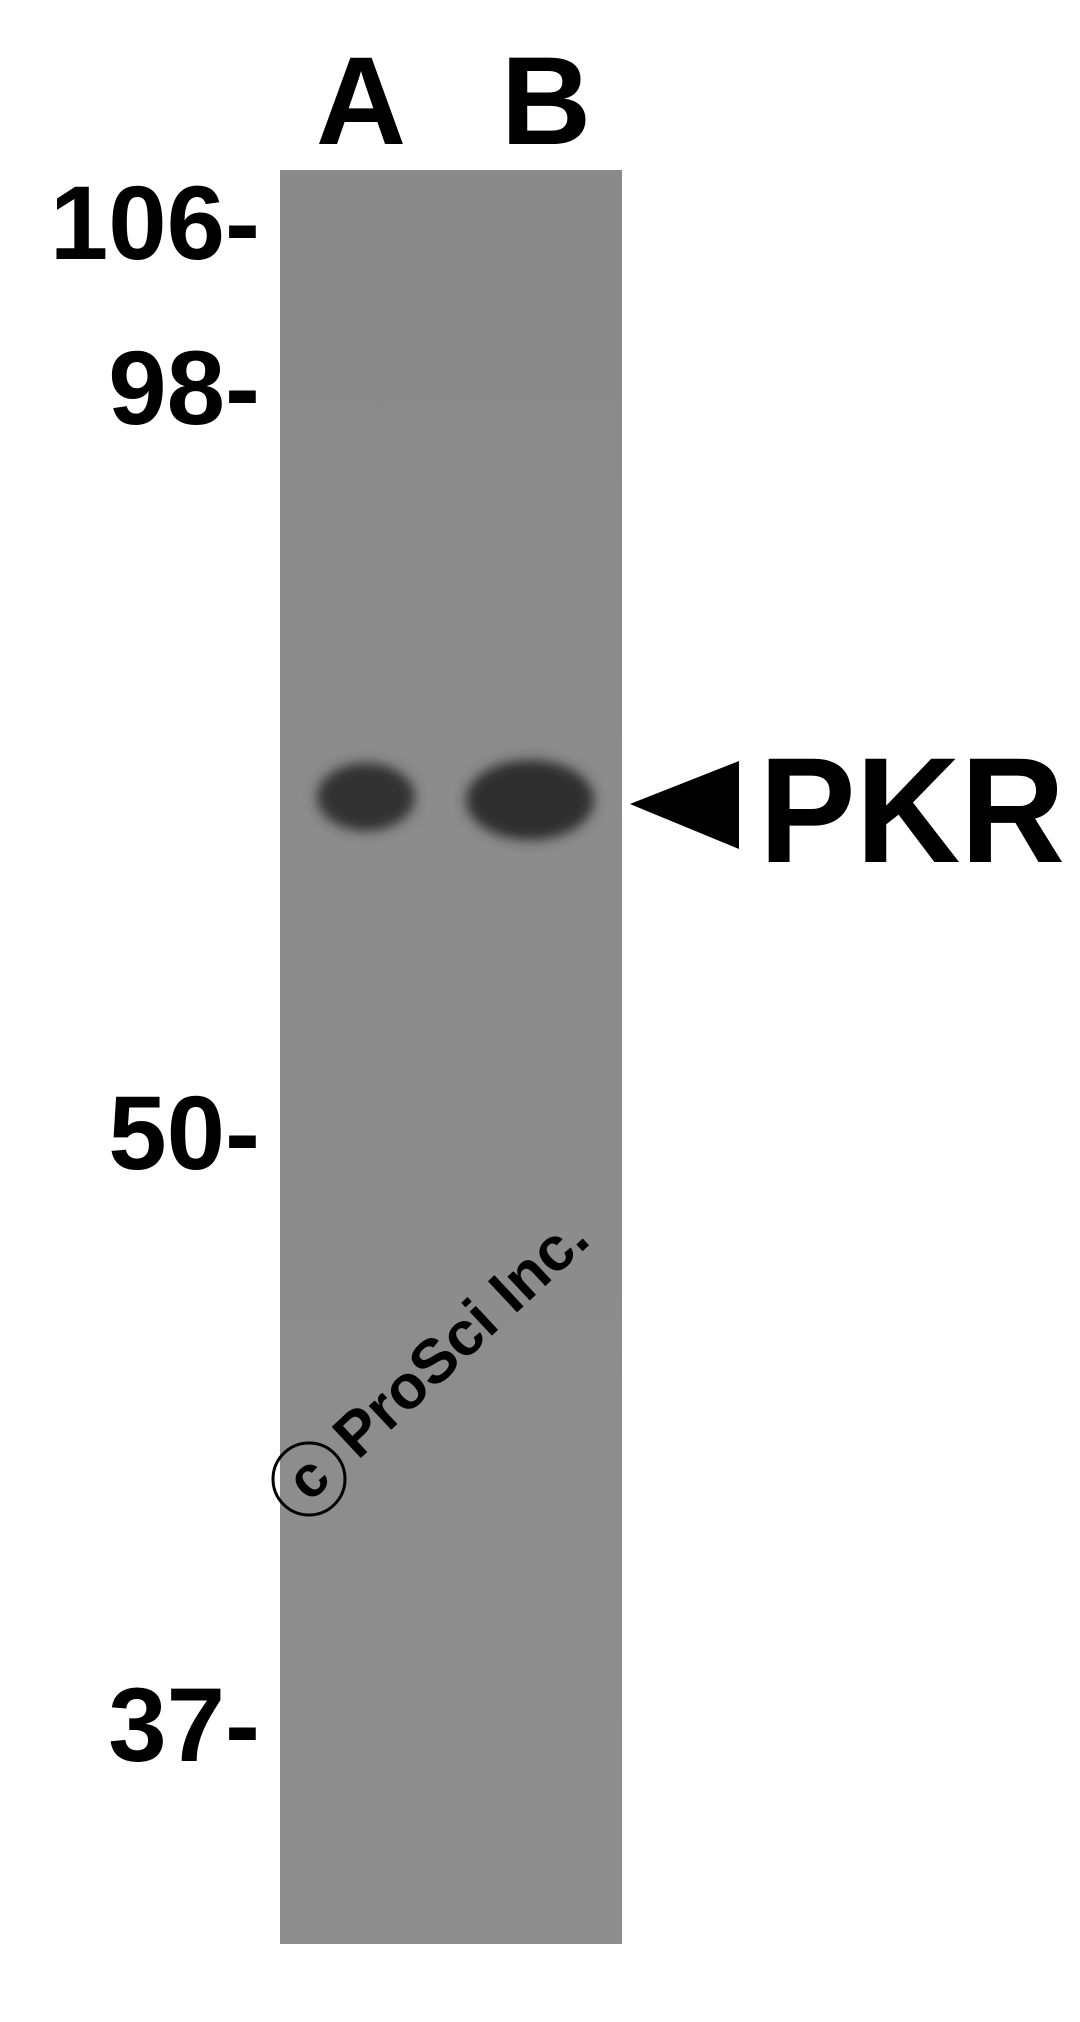 This screenshot has width=1080, height=2022. Describe the element at coordinates (184, 1133) in the screenshot. I see `marker-label: 50-` at that location.